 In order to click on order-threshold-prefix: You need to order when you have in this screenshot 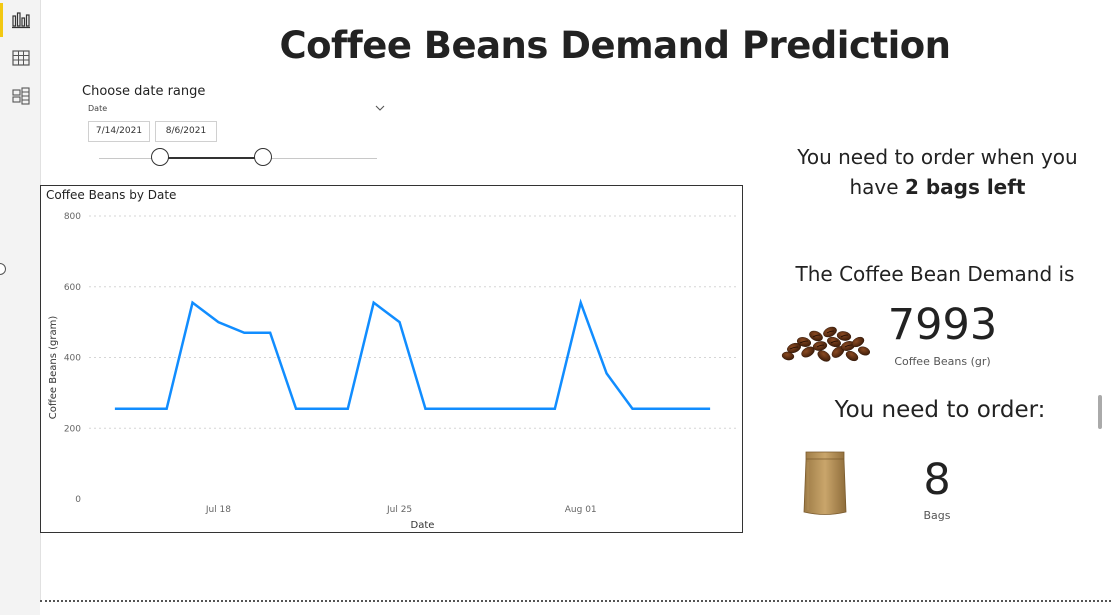, I will do `click(937, 172)`.